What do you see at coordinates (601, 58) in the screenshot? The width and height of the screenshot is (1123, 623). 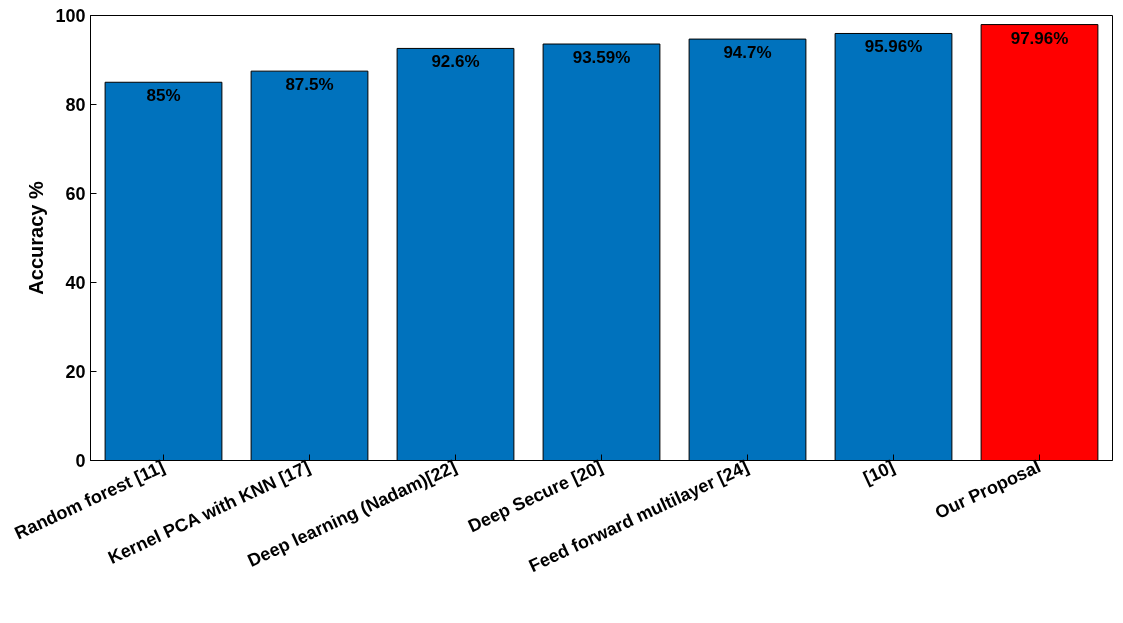 I see `data-label: 93.59%` at bounding box center [601, 58].